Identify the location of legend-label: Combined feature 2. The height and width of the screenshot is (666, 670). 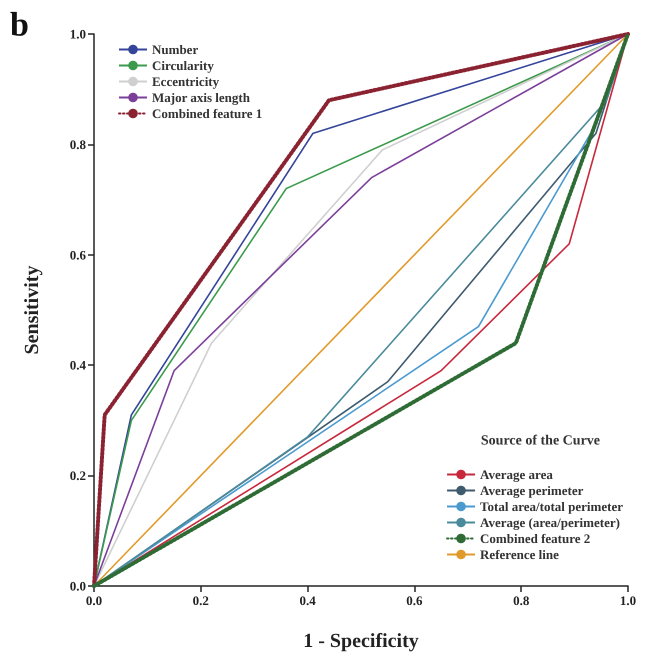
(535, 538).